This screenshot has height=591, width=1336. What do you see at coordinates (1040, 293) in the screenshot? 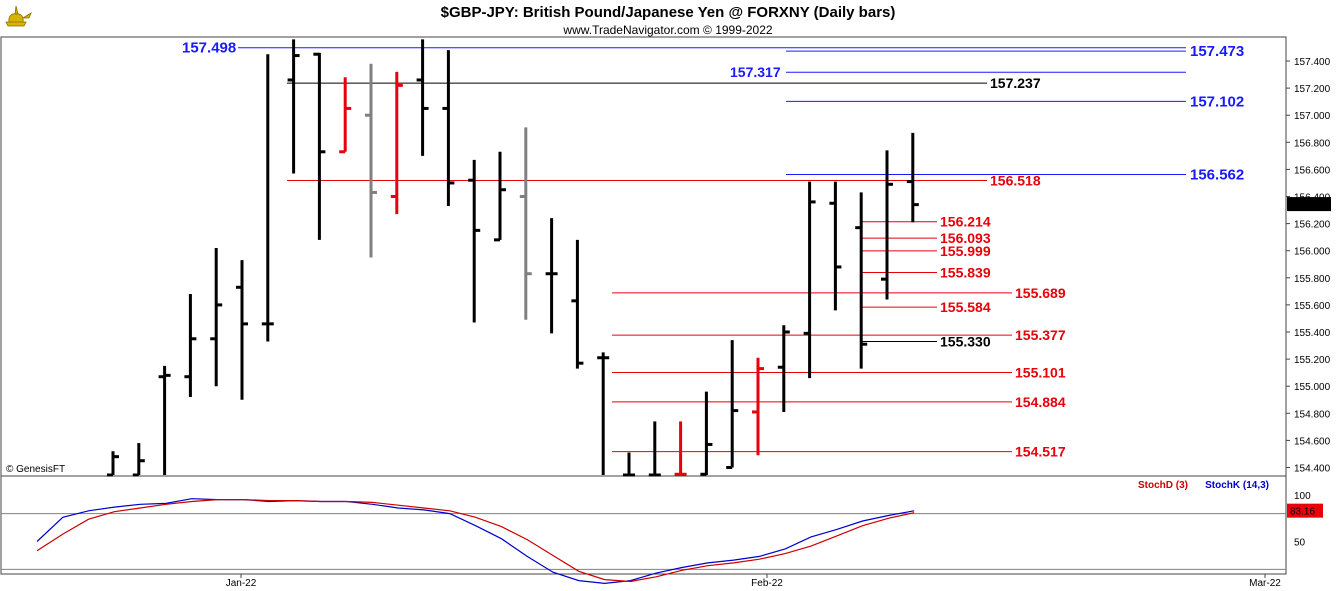
I see `level-label: 155.689` at bounding box center [1040, 293].